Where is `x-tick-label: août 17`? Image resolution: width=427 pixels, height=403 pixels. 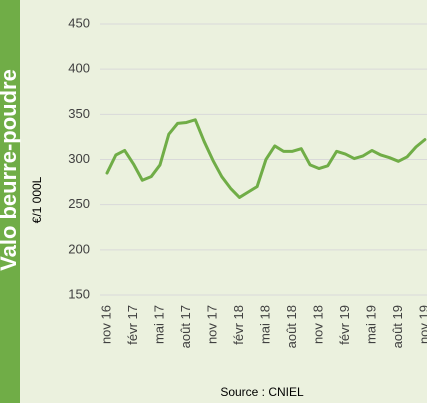
x-tick-label: août 17 is located at coordinates (185, 326).